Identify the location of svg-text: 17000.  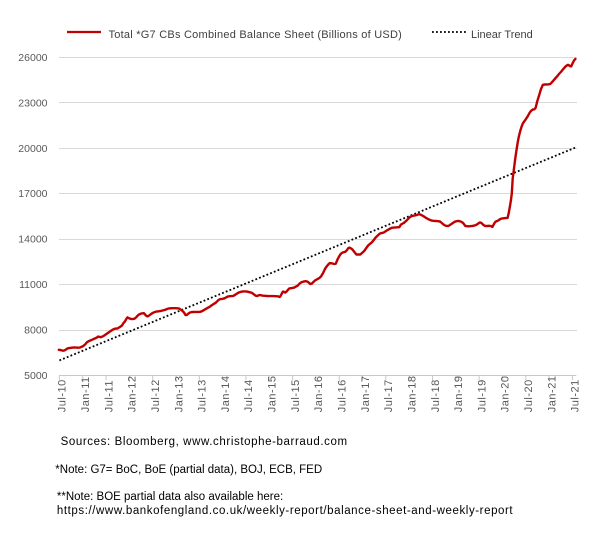
(32, 194).